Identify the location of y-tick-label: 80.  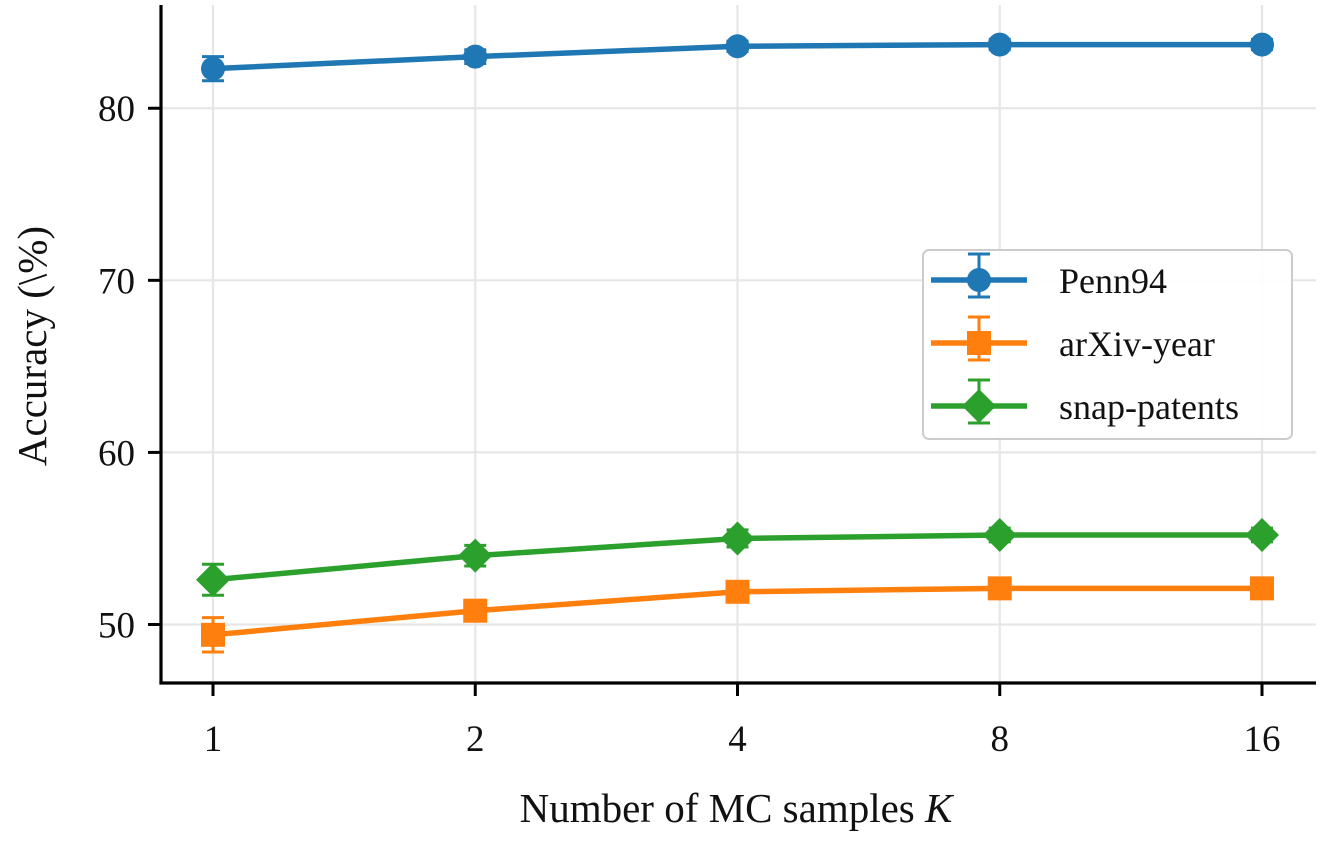
(116, 109).